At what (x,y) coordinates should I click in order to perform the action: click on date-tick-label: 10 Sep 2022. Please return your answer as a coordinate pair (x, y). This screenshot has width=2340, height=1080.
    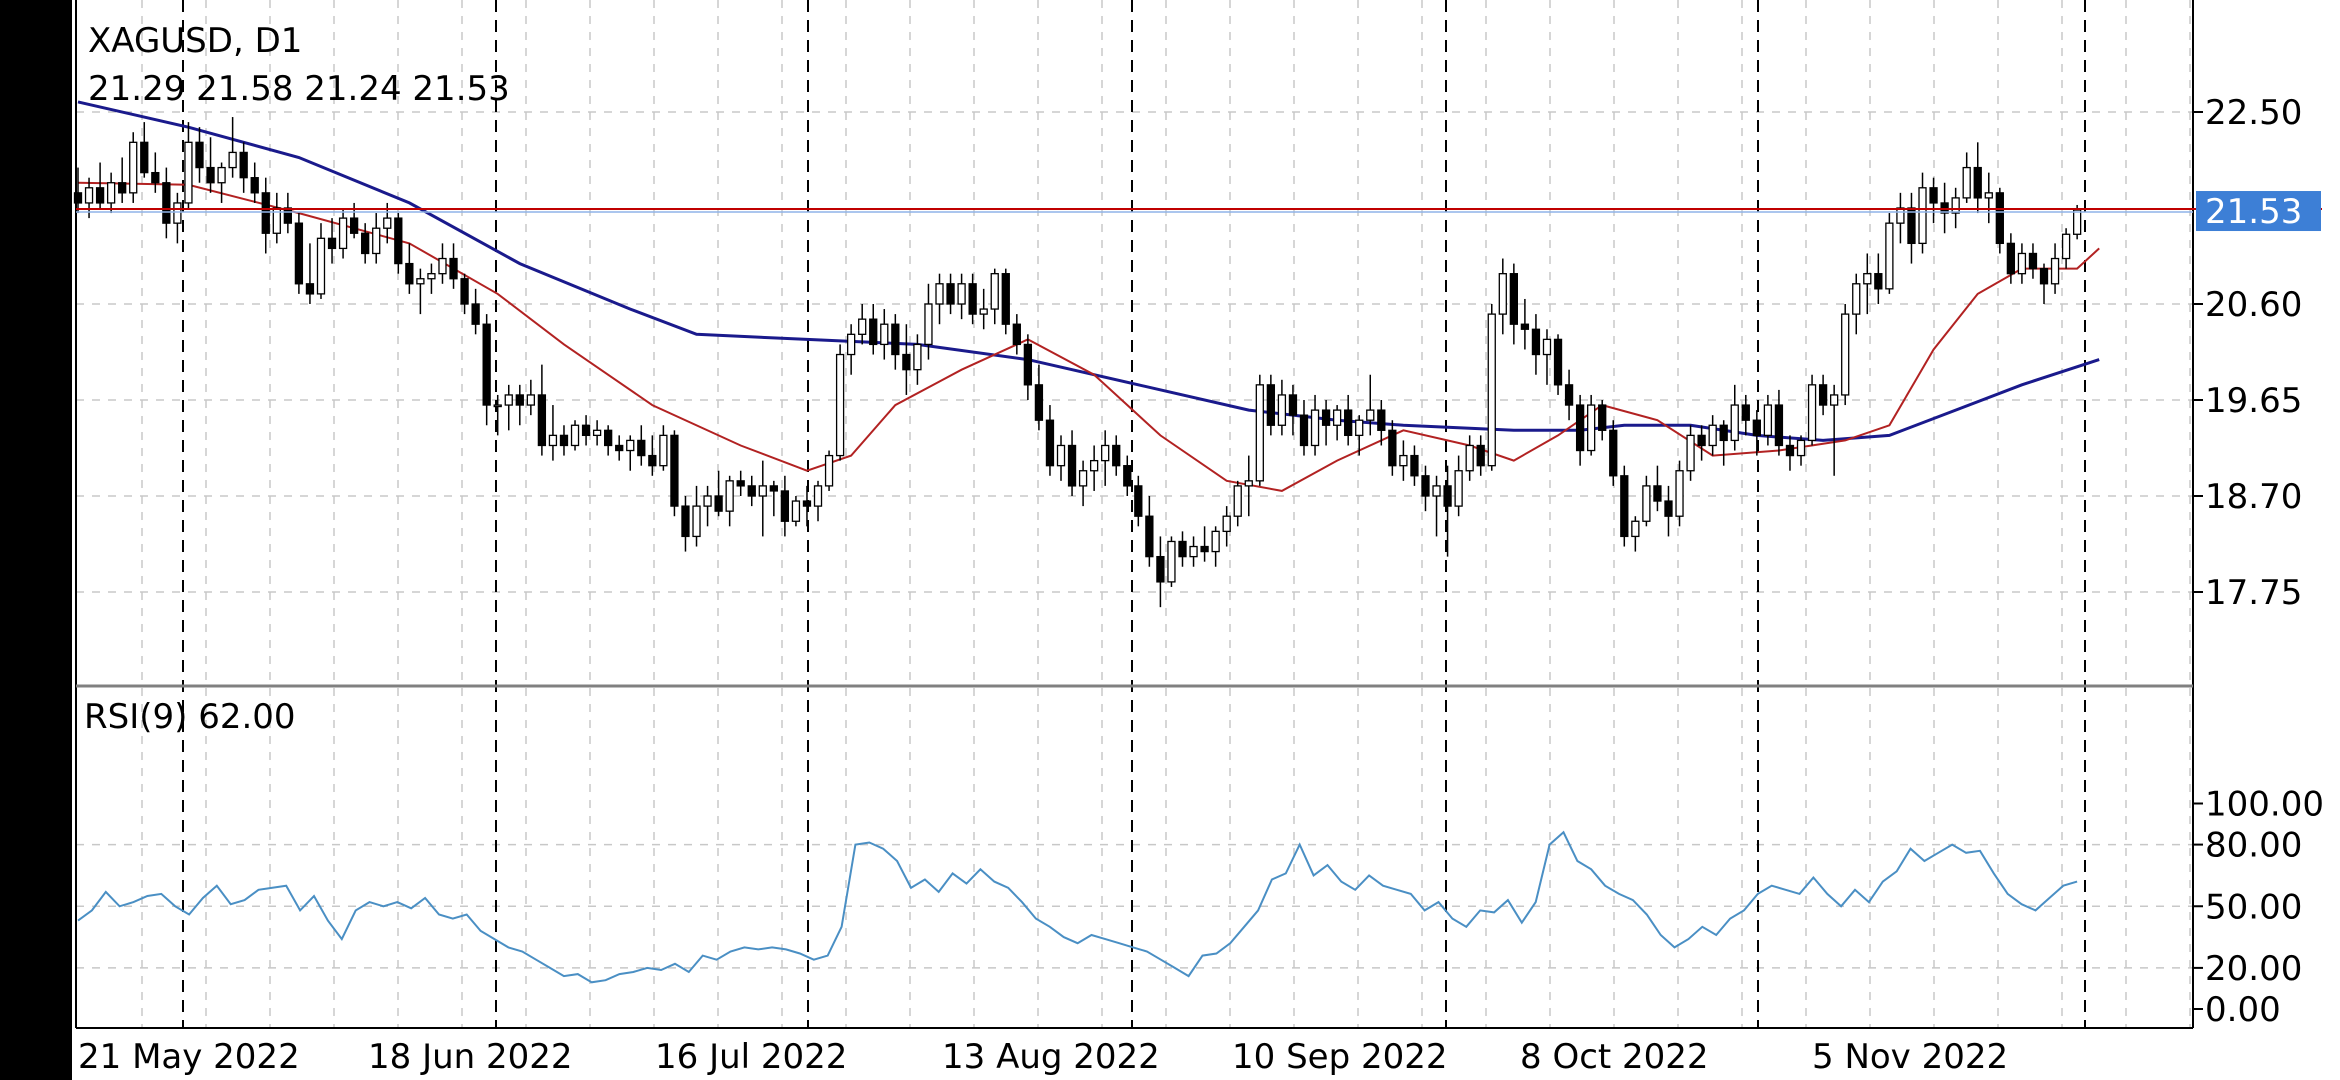
    Looking at the image, I should click on (1340, 1057).